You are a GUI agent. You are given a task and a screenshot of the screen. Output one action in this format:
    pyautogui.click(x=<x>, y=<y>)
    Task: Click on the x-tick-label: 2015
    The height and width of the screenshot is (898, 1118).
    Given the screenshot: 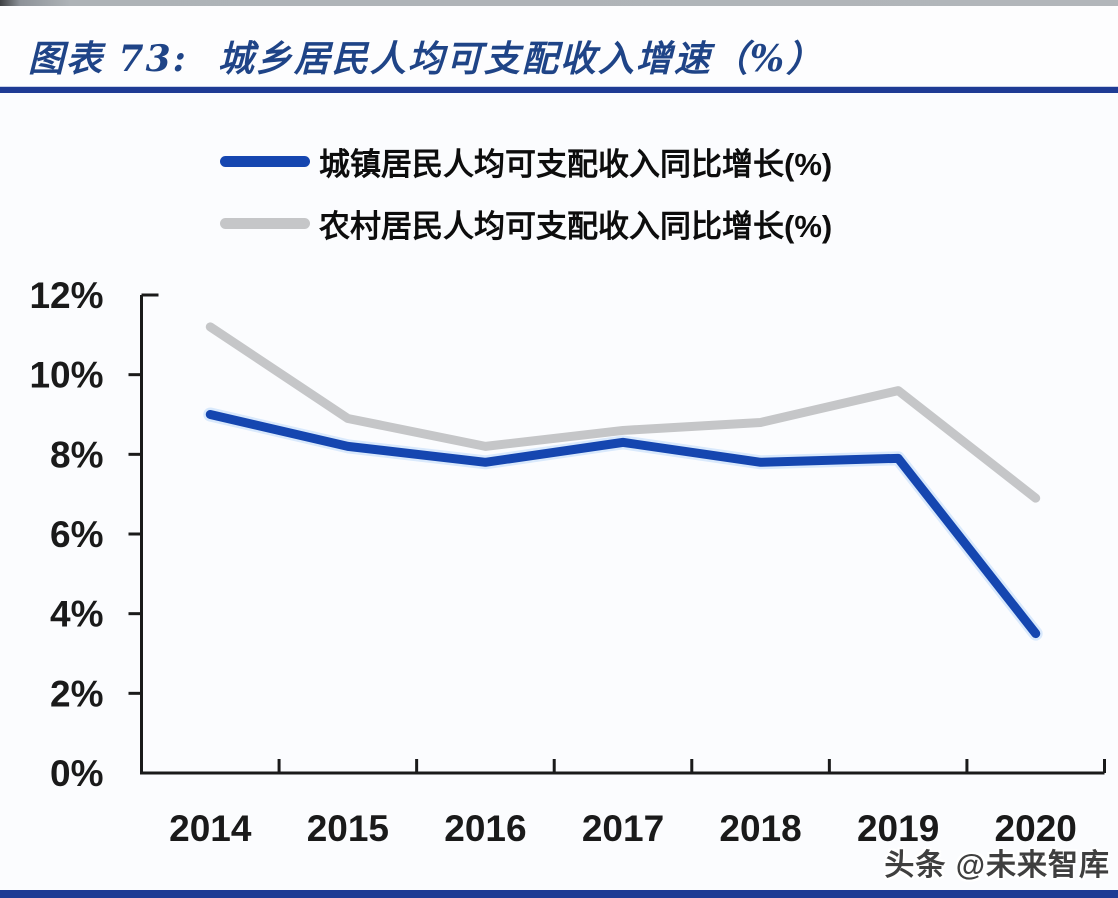 What is the action you would take?
    pyautogui.click(x=348, y=828)
    